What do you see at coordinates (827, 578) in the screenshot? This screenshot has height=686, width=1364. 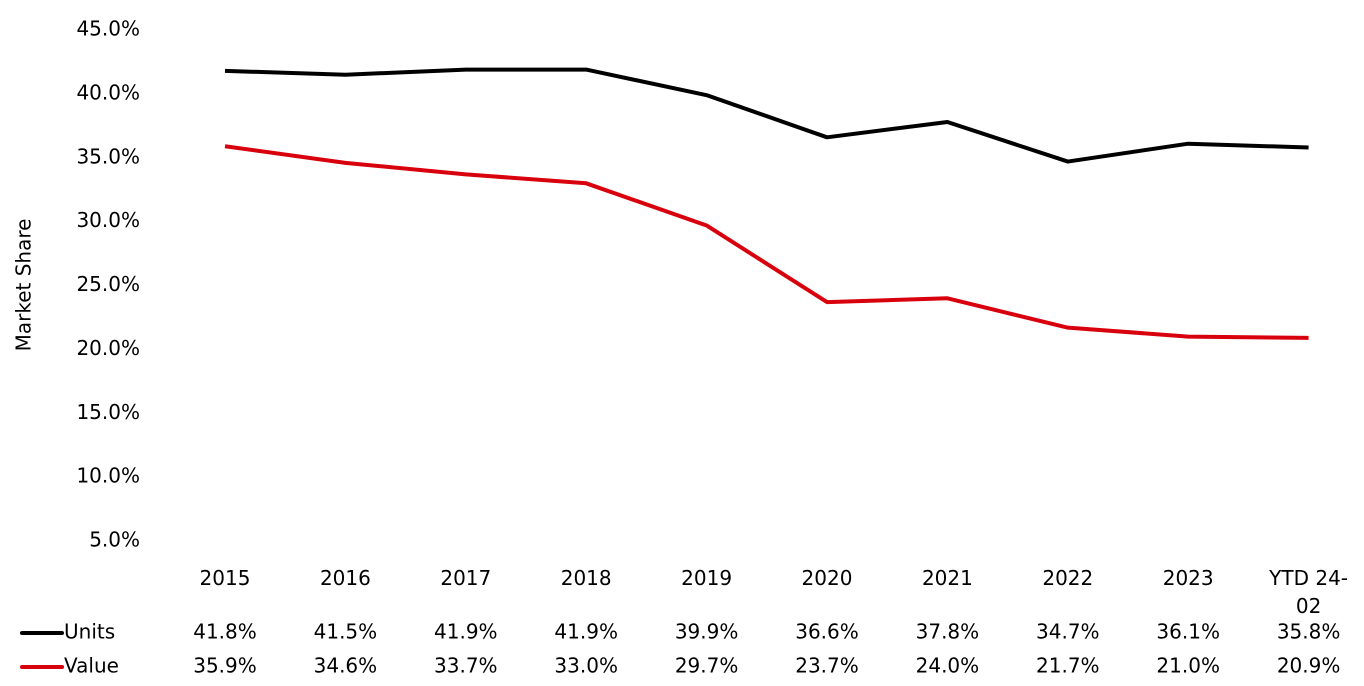 I see `x-tick-label: 2020` at bounding box center [827, 578].